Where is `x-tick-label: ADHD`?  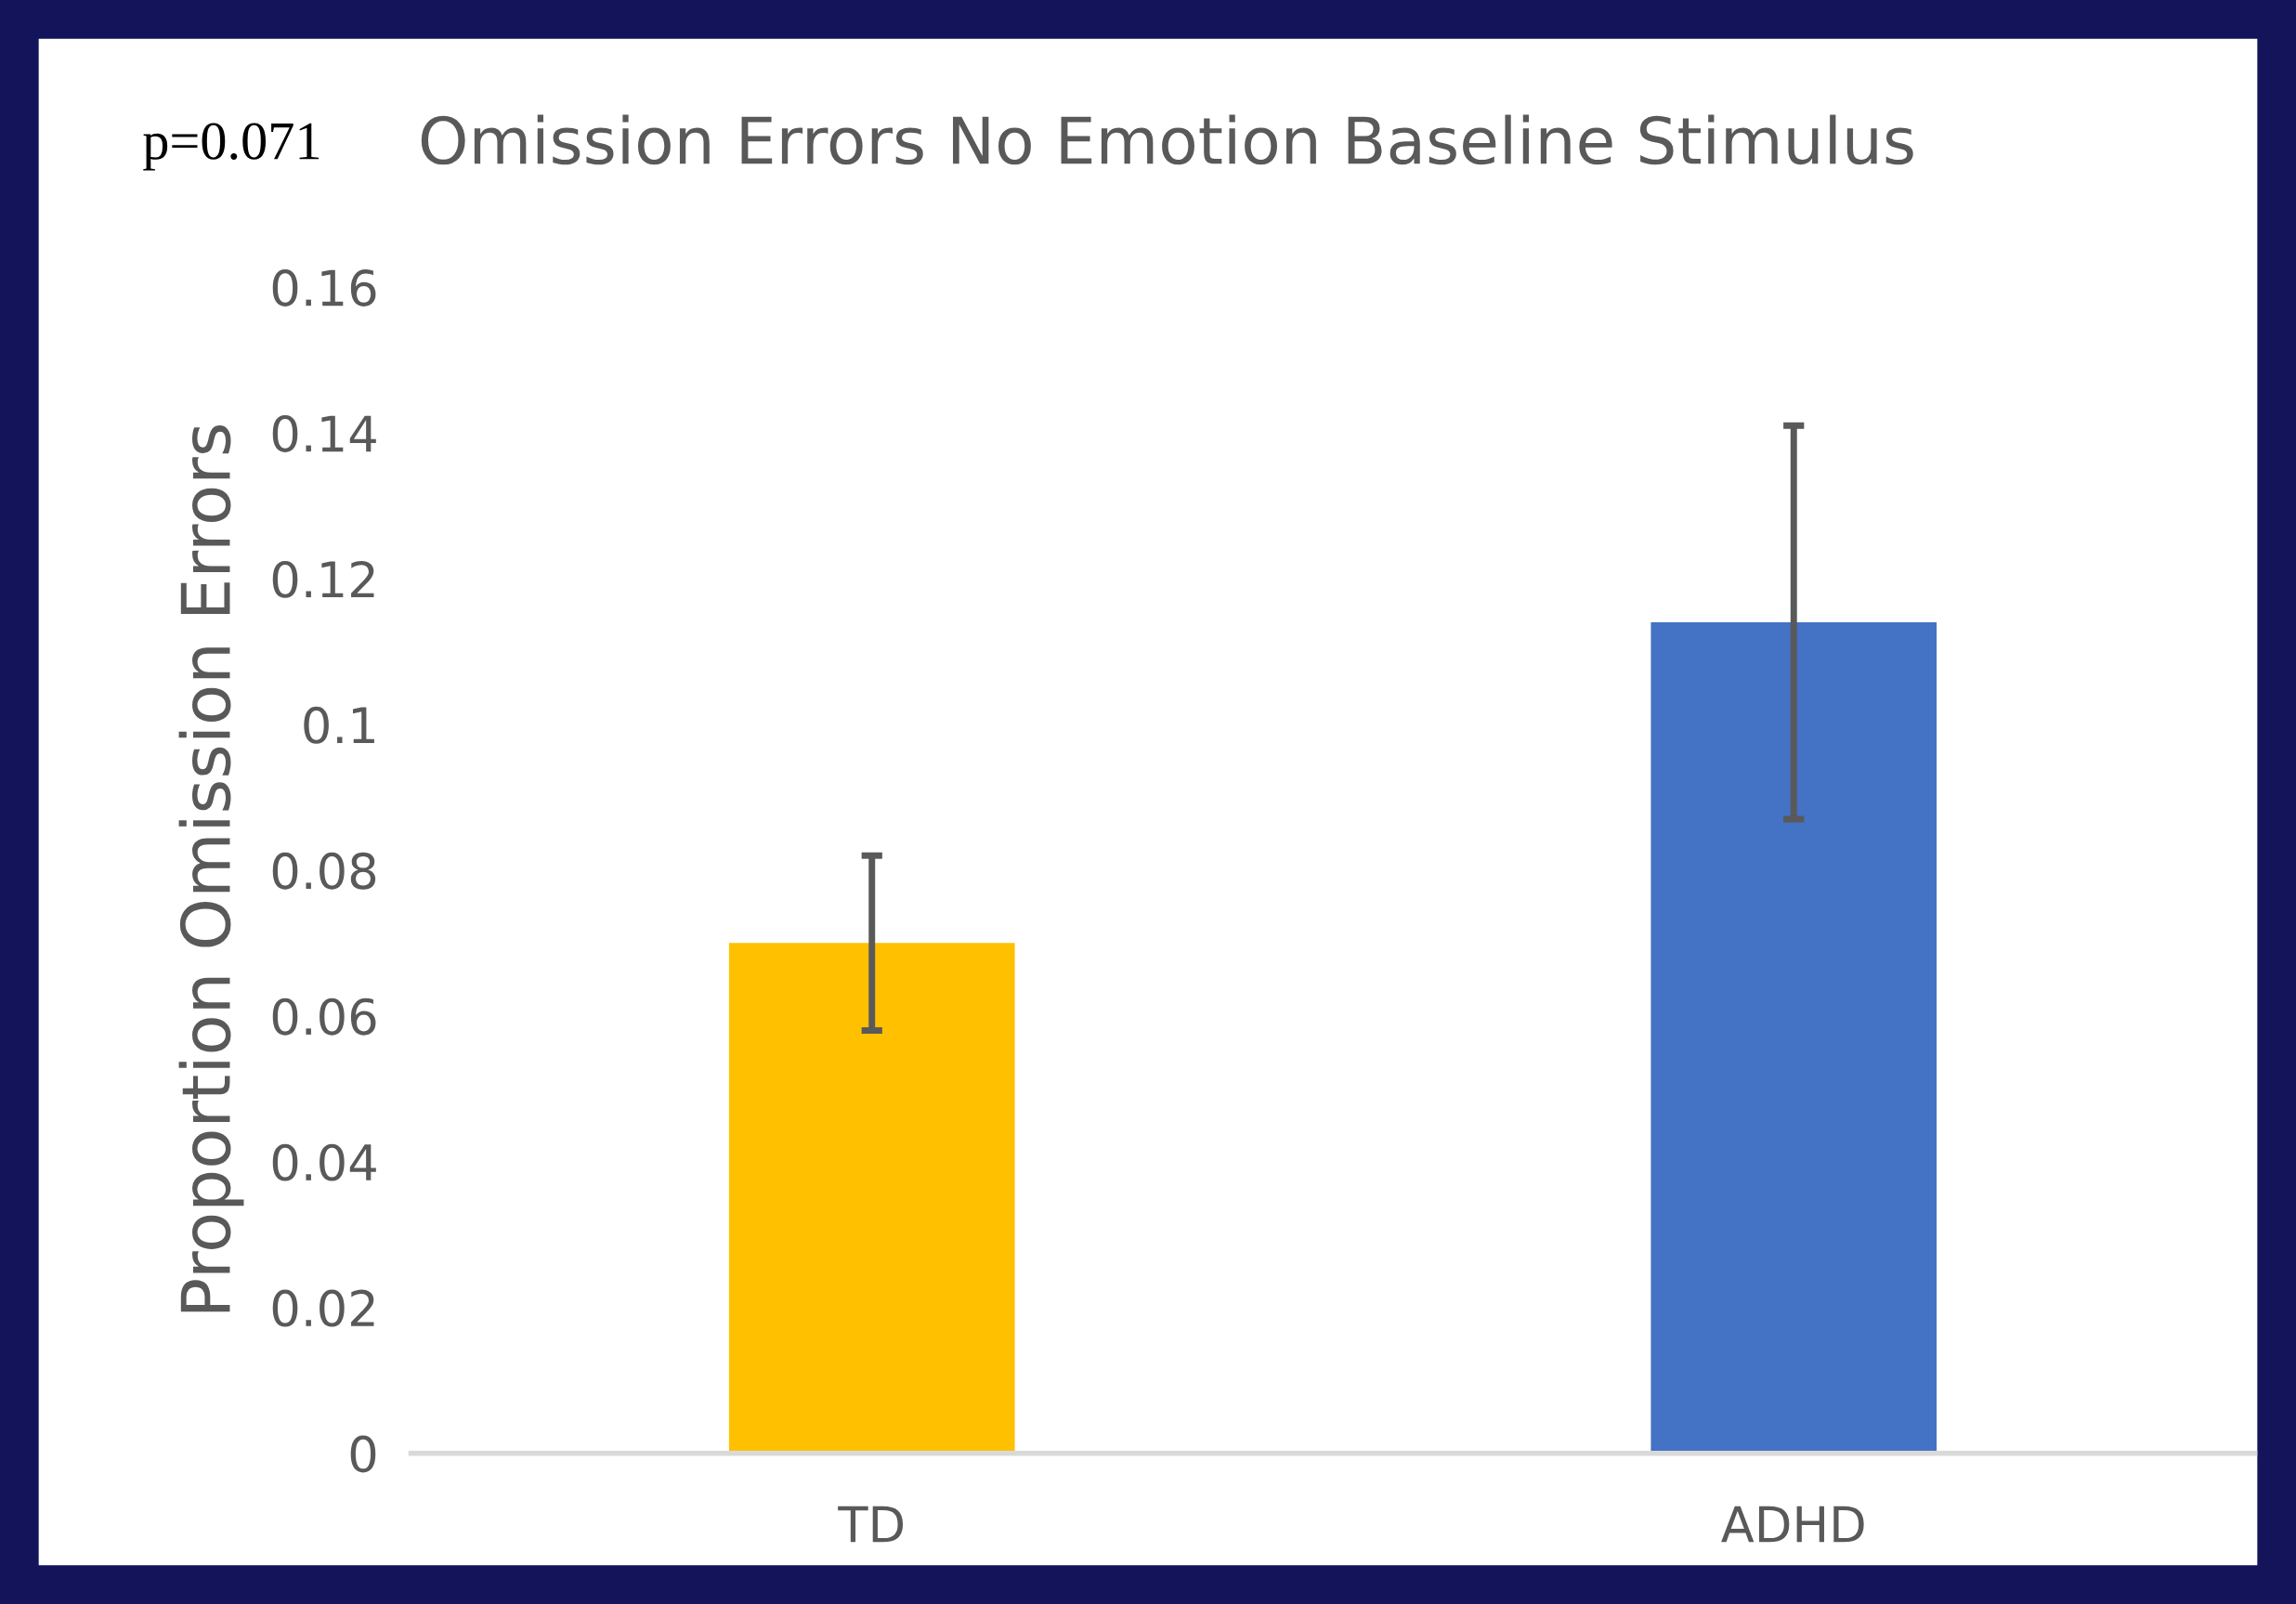
x-tick-label: ADHD is located at coordinates (1792, 1524).